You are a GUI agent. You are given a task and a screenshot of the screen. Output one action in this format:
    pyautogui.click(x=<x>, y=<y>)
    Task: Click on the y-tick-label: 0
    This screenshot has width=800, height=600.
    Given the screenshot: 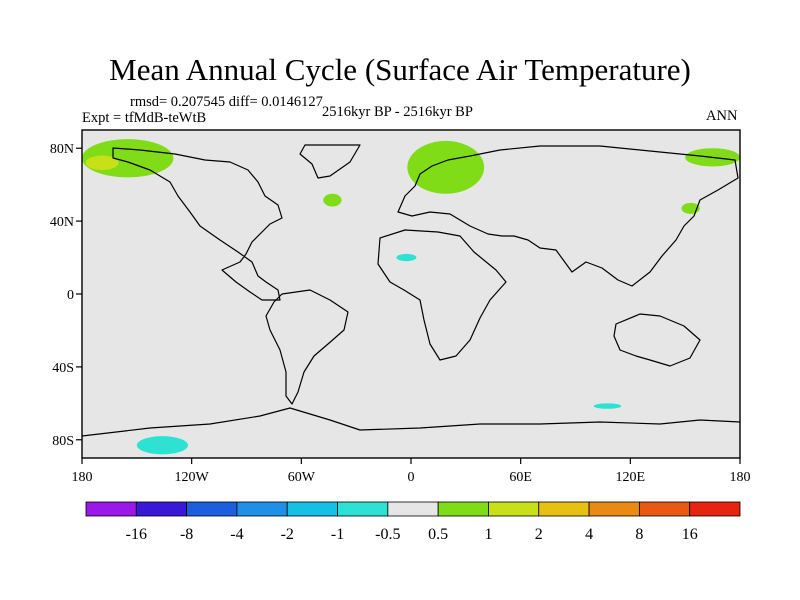 What is the action you would take?
    pyautogui.click(x=70, y=295)
    